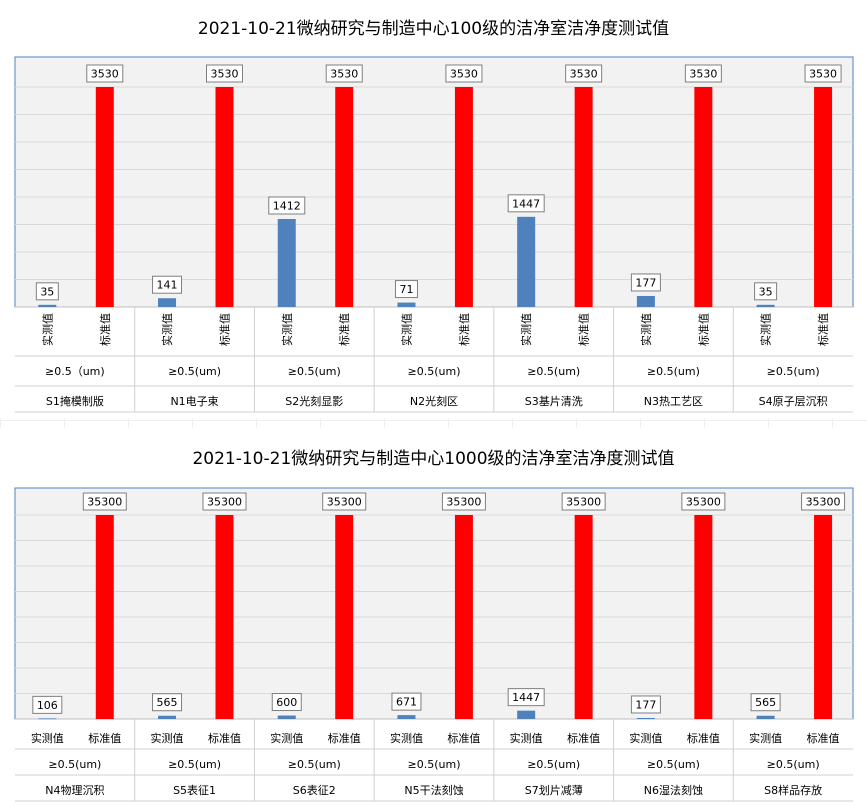 This screenshot has width=867, height=806. Describe the element at coordinates (194, 401) in the screenshot. I see `tick-label-group: N1电子束` at that location.